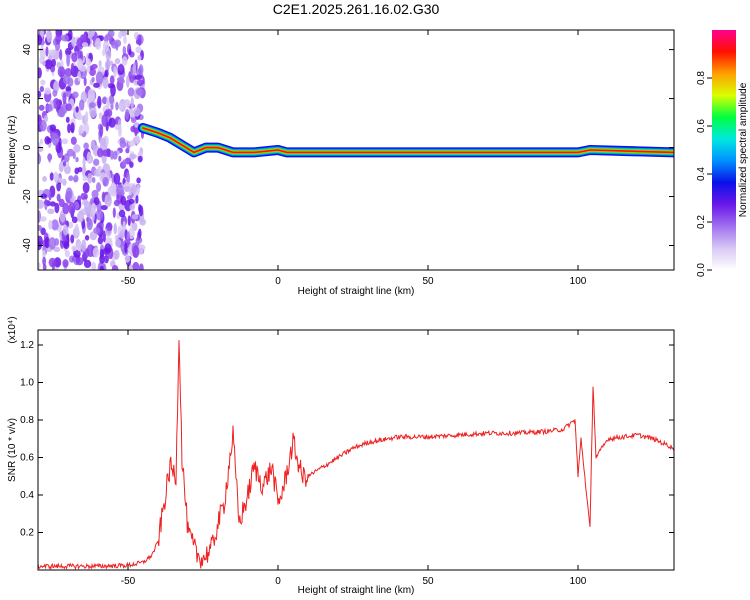  I want to click on colorbar-tick-label: 0.0, so click(701, 270).